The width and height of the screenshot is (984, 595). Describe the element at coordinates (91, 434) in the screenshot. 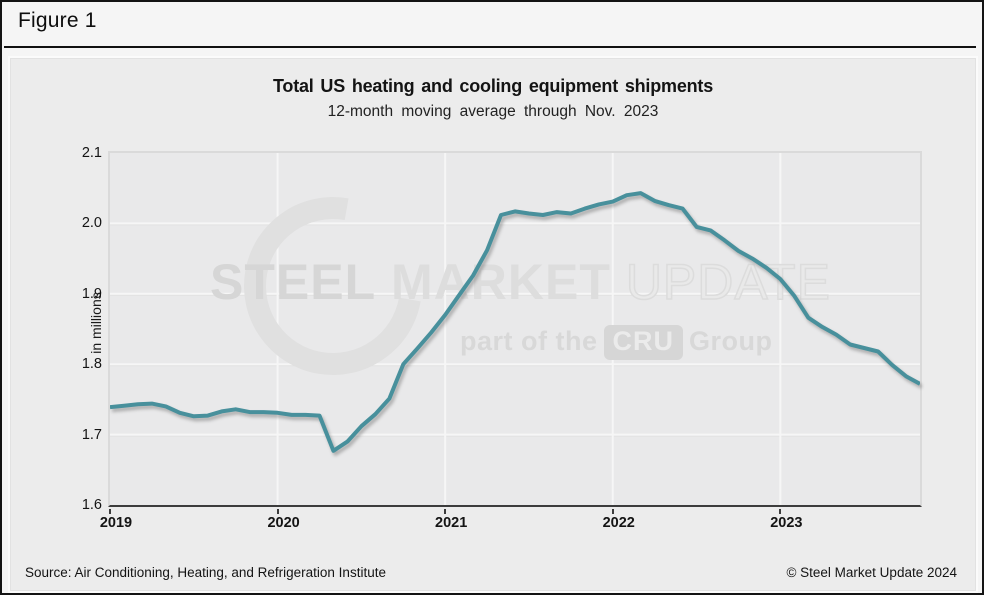

I see `y-tick-label: 1.7` at that location.